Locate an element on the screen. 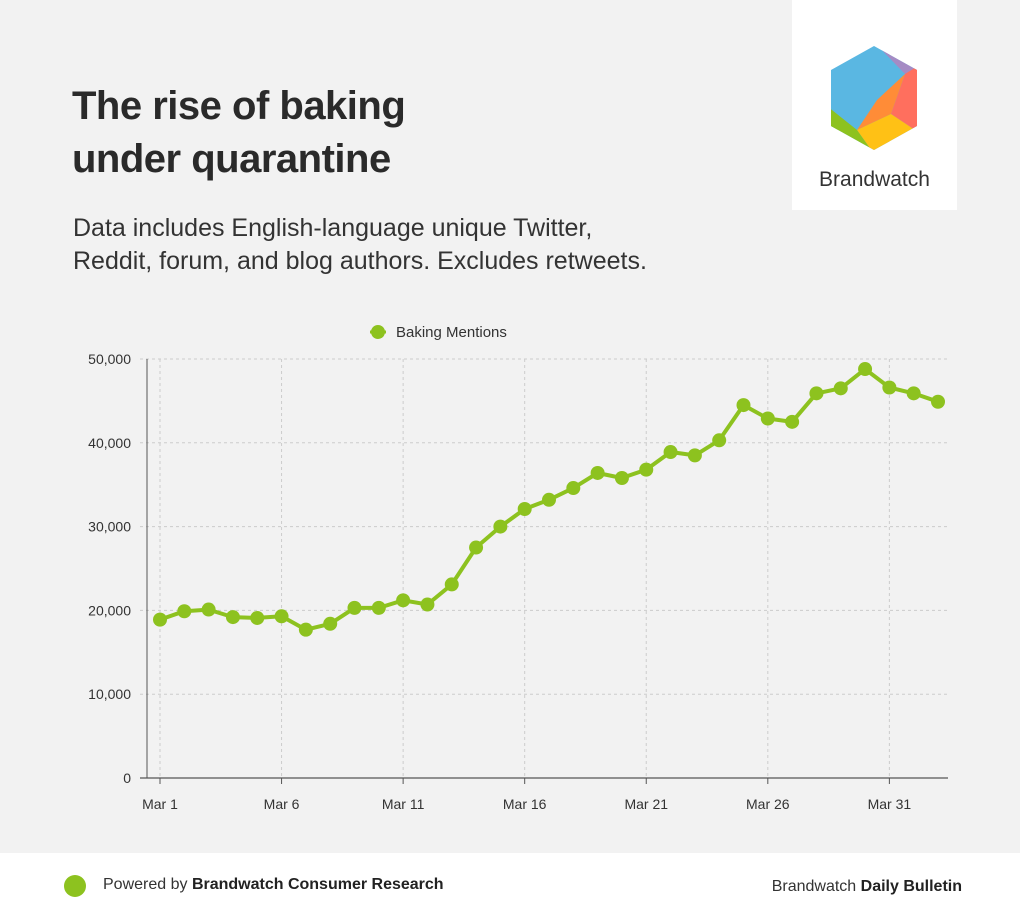 The width and height of the screenshot is (1020, 923). x-tick-label: Mar 21 is located at coordinates (646, 804).